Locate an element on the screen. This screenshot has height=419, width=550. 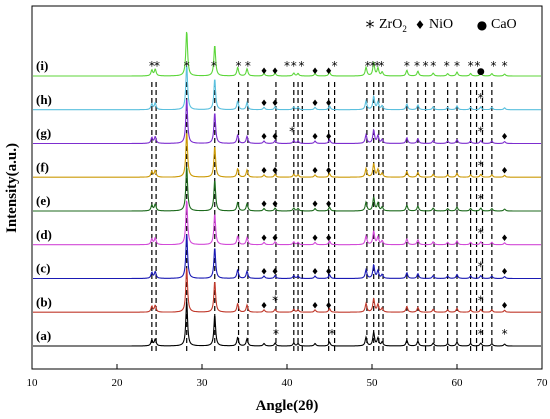
cao-legend-label: CaO is located at coordinates (504, 24).